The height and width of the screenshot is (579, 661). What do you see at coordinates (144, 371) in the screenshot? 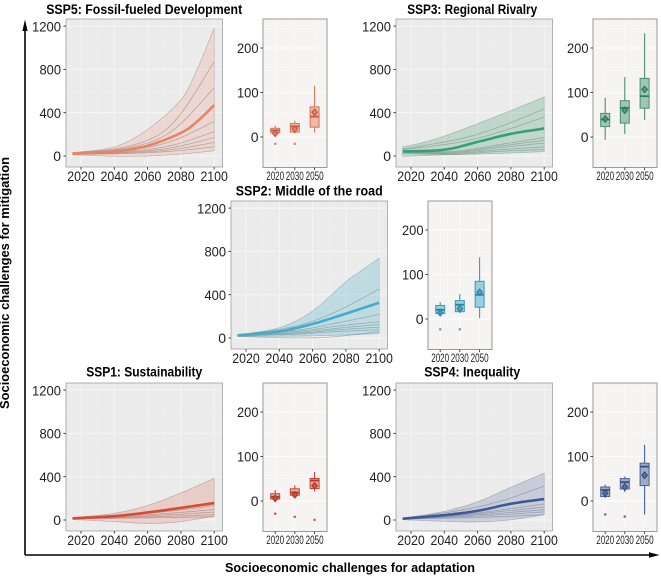
I see `svg-text: SSP1: Sustainability` at bounding box center [144, 371].